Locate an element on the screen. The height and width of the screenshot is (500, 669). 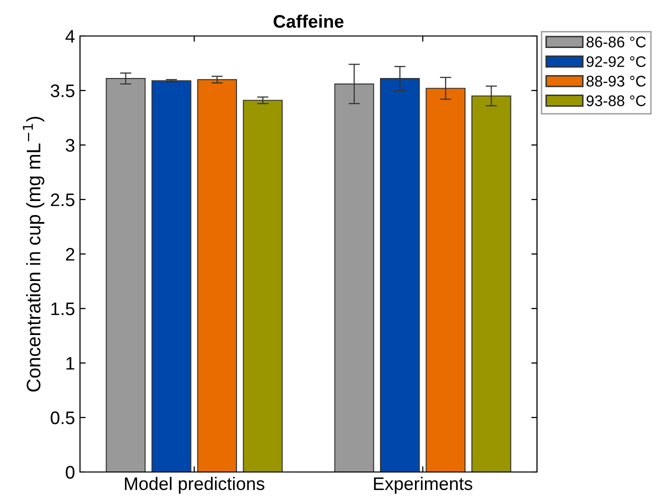
y-tick-label: 1 is located at coordinates (70, 363).